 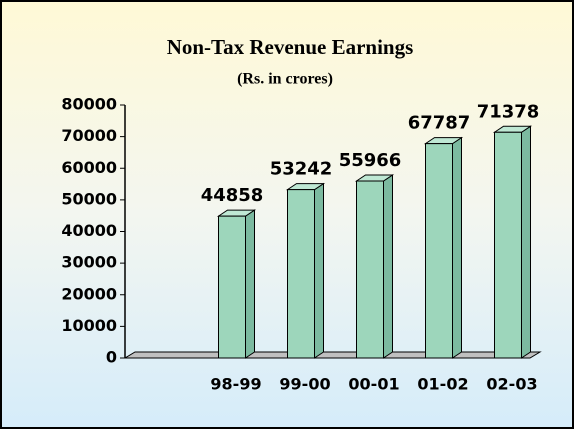 What do you see at coordinates (89, 325) in the screenshot?
I see `y-tick-label: 10000` at bounding box center [89, 325].